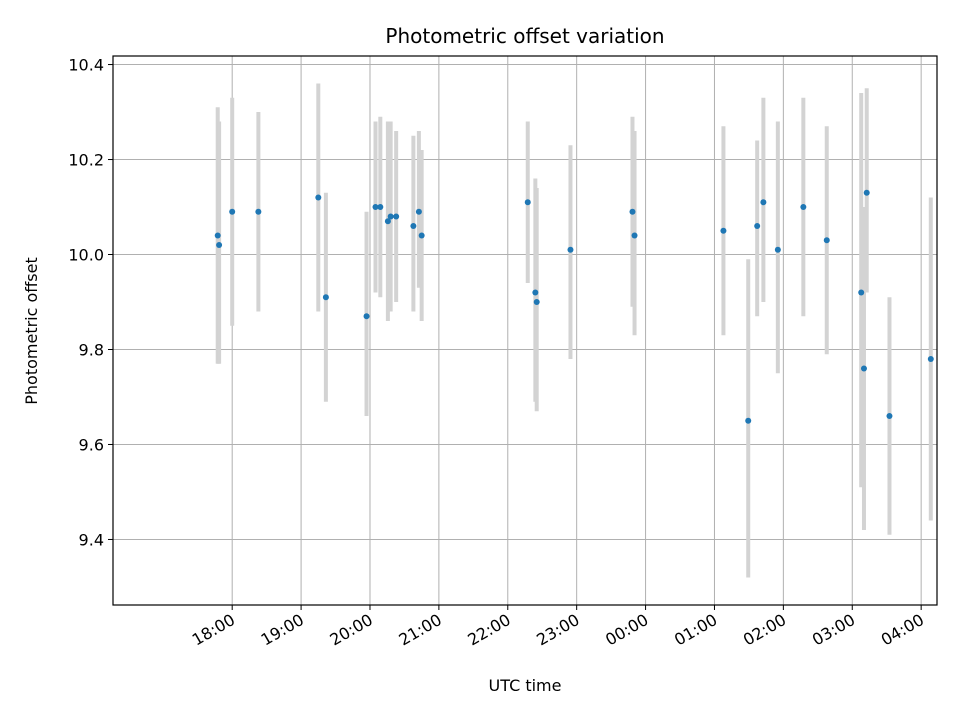 The width and height of the screenshot is (960, 720). Describe the element at coordinates (86, 160) in the screenshot. I see `y-tick-label: 10.2` at that location.